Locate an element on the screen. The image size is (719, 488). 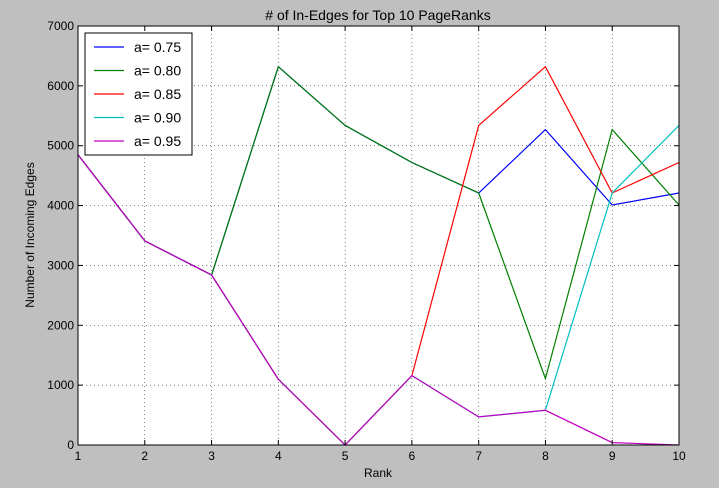
x-tick-label: 9 is located at coordinates (612, 456).